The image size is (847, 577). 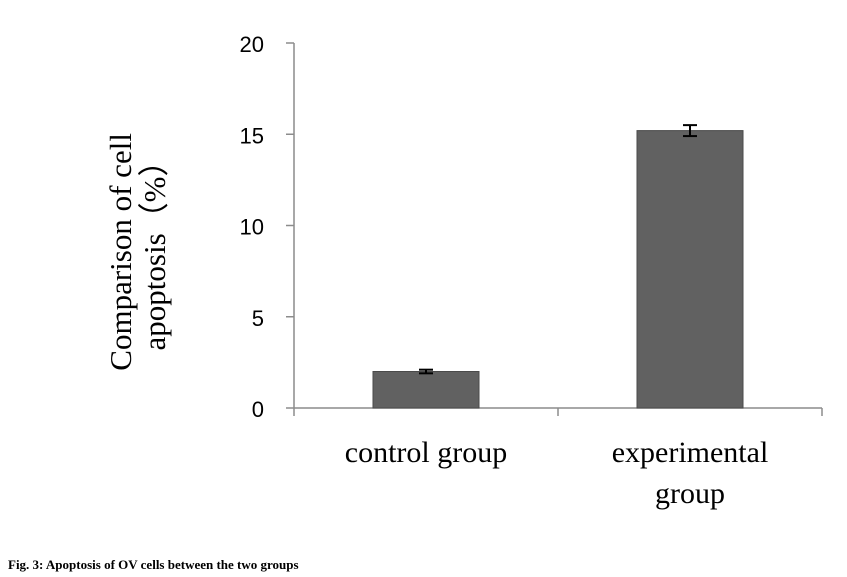 I want to click on x-category-label: control group, so click(x=426, y=452).